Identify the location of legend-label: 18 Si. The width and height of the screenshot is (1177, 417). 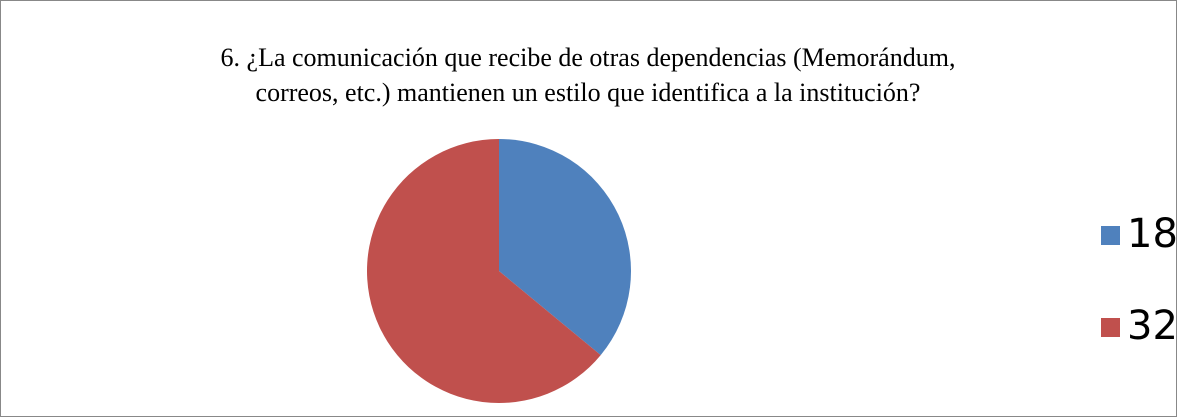
(1152, 234).